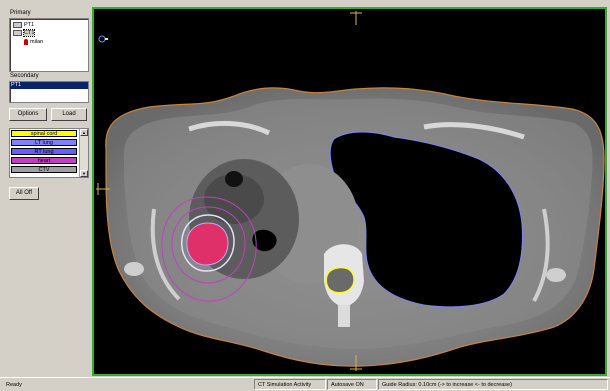 This screenshot has height=391, width=610. Describe the element at coordinates (44, 133) in the screenshot. I see `structure-spinal-cord: spinal cord` at that location.